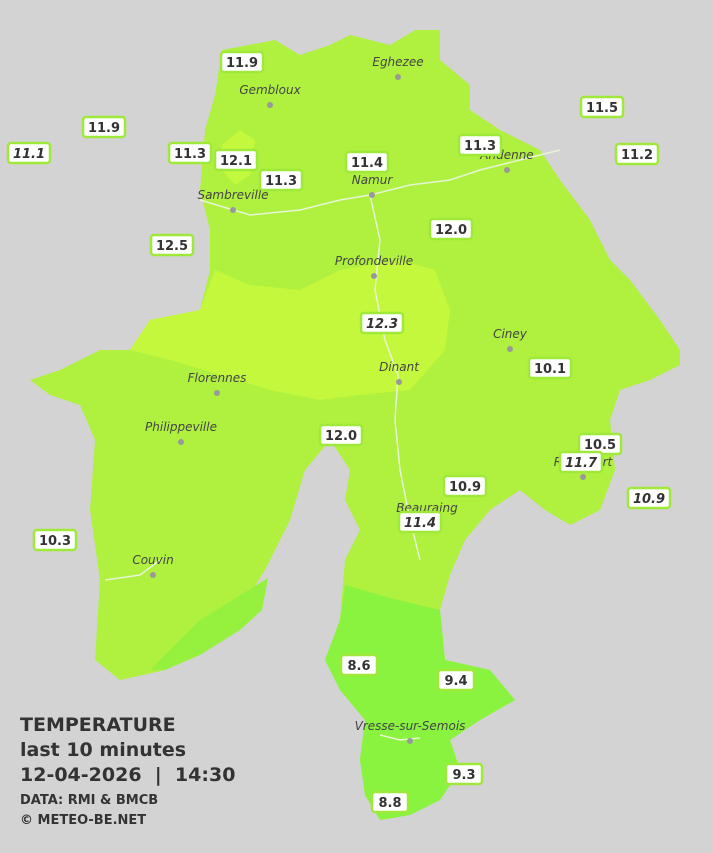 The width and height of the screenshot is (713, 853). I want to click on station-value: 10.5, so click(600, 445).